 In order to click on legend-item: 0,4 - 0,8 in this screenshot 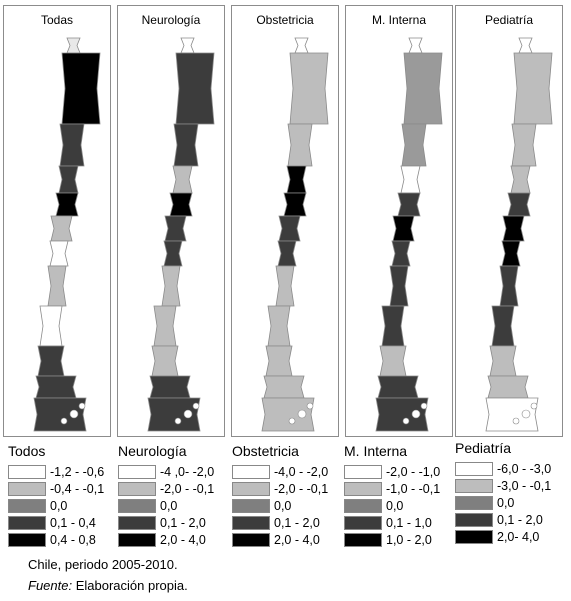, I will do `click(64, 539)`.